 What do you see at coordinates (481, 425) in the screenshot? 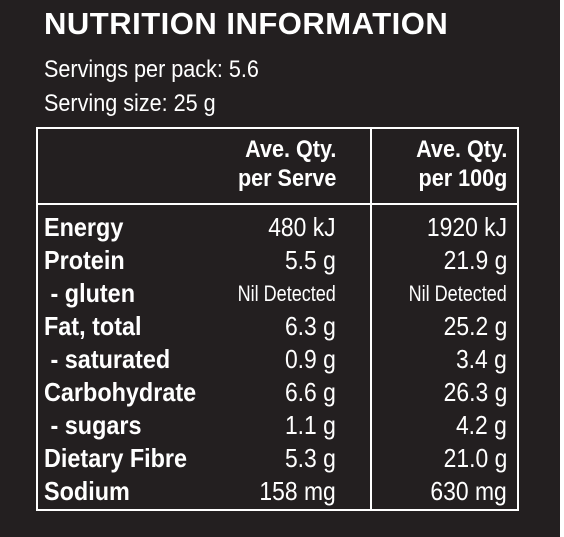
I see `per-100g-value: 4.2 g` at bounding box center [481, 425].